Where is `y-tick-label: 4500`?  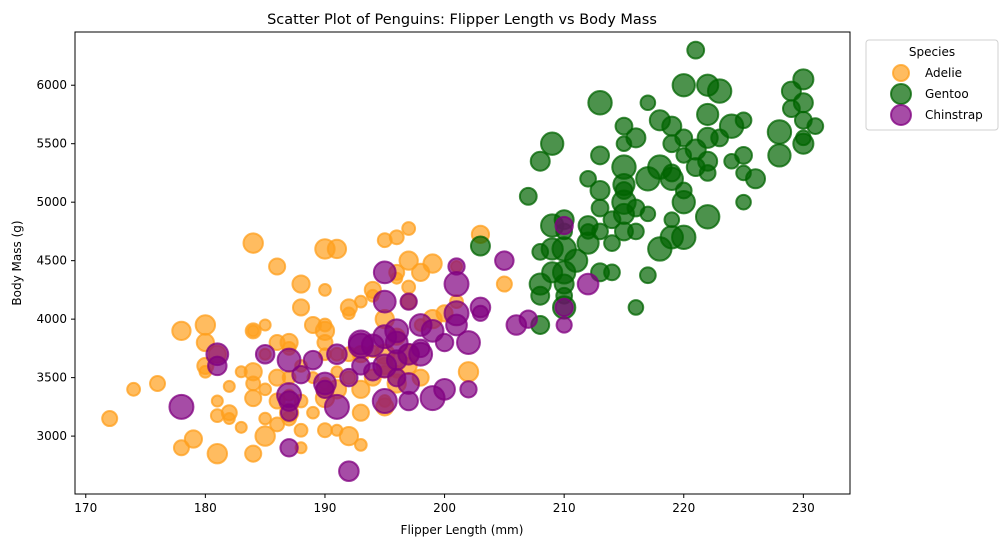
y-tick-label: 4500 is located at coordinates (51, 261).